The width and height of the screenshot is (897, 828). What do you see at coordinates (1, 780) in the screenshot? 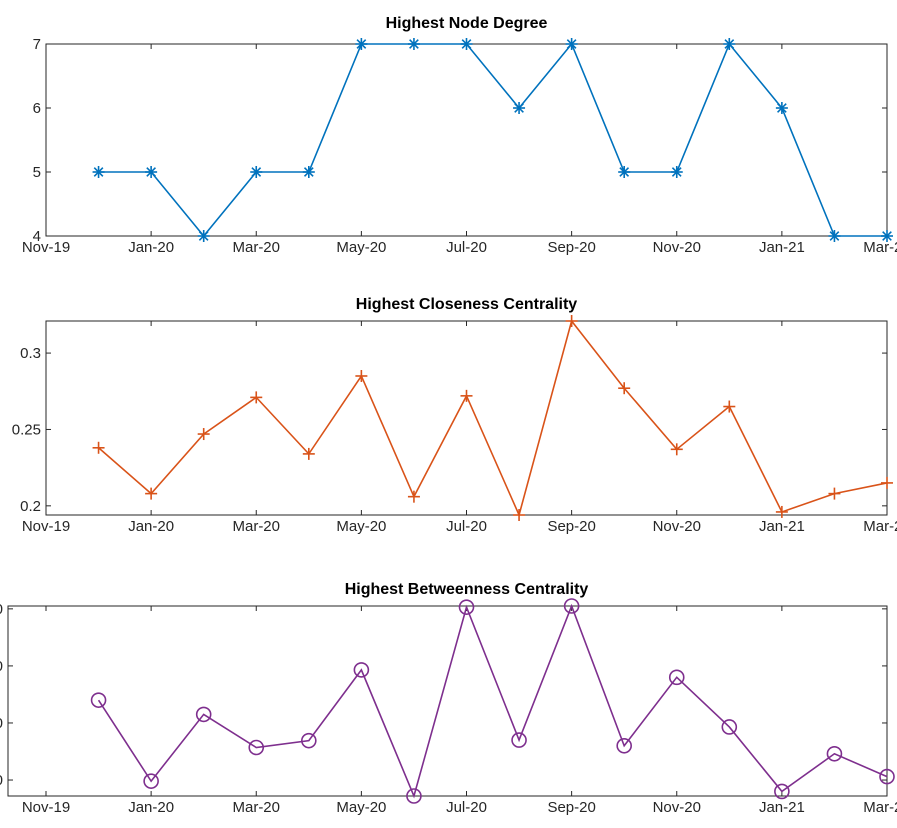
I see `y-tick-label: 1000` at bounding box center [1, 780].